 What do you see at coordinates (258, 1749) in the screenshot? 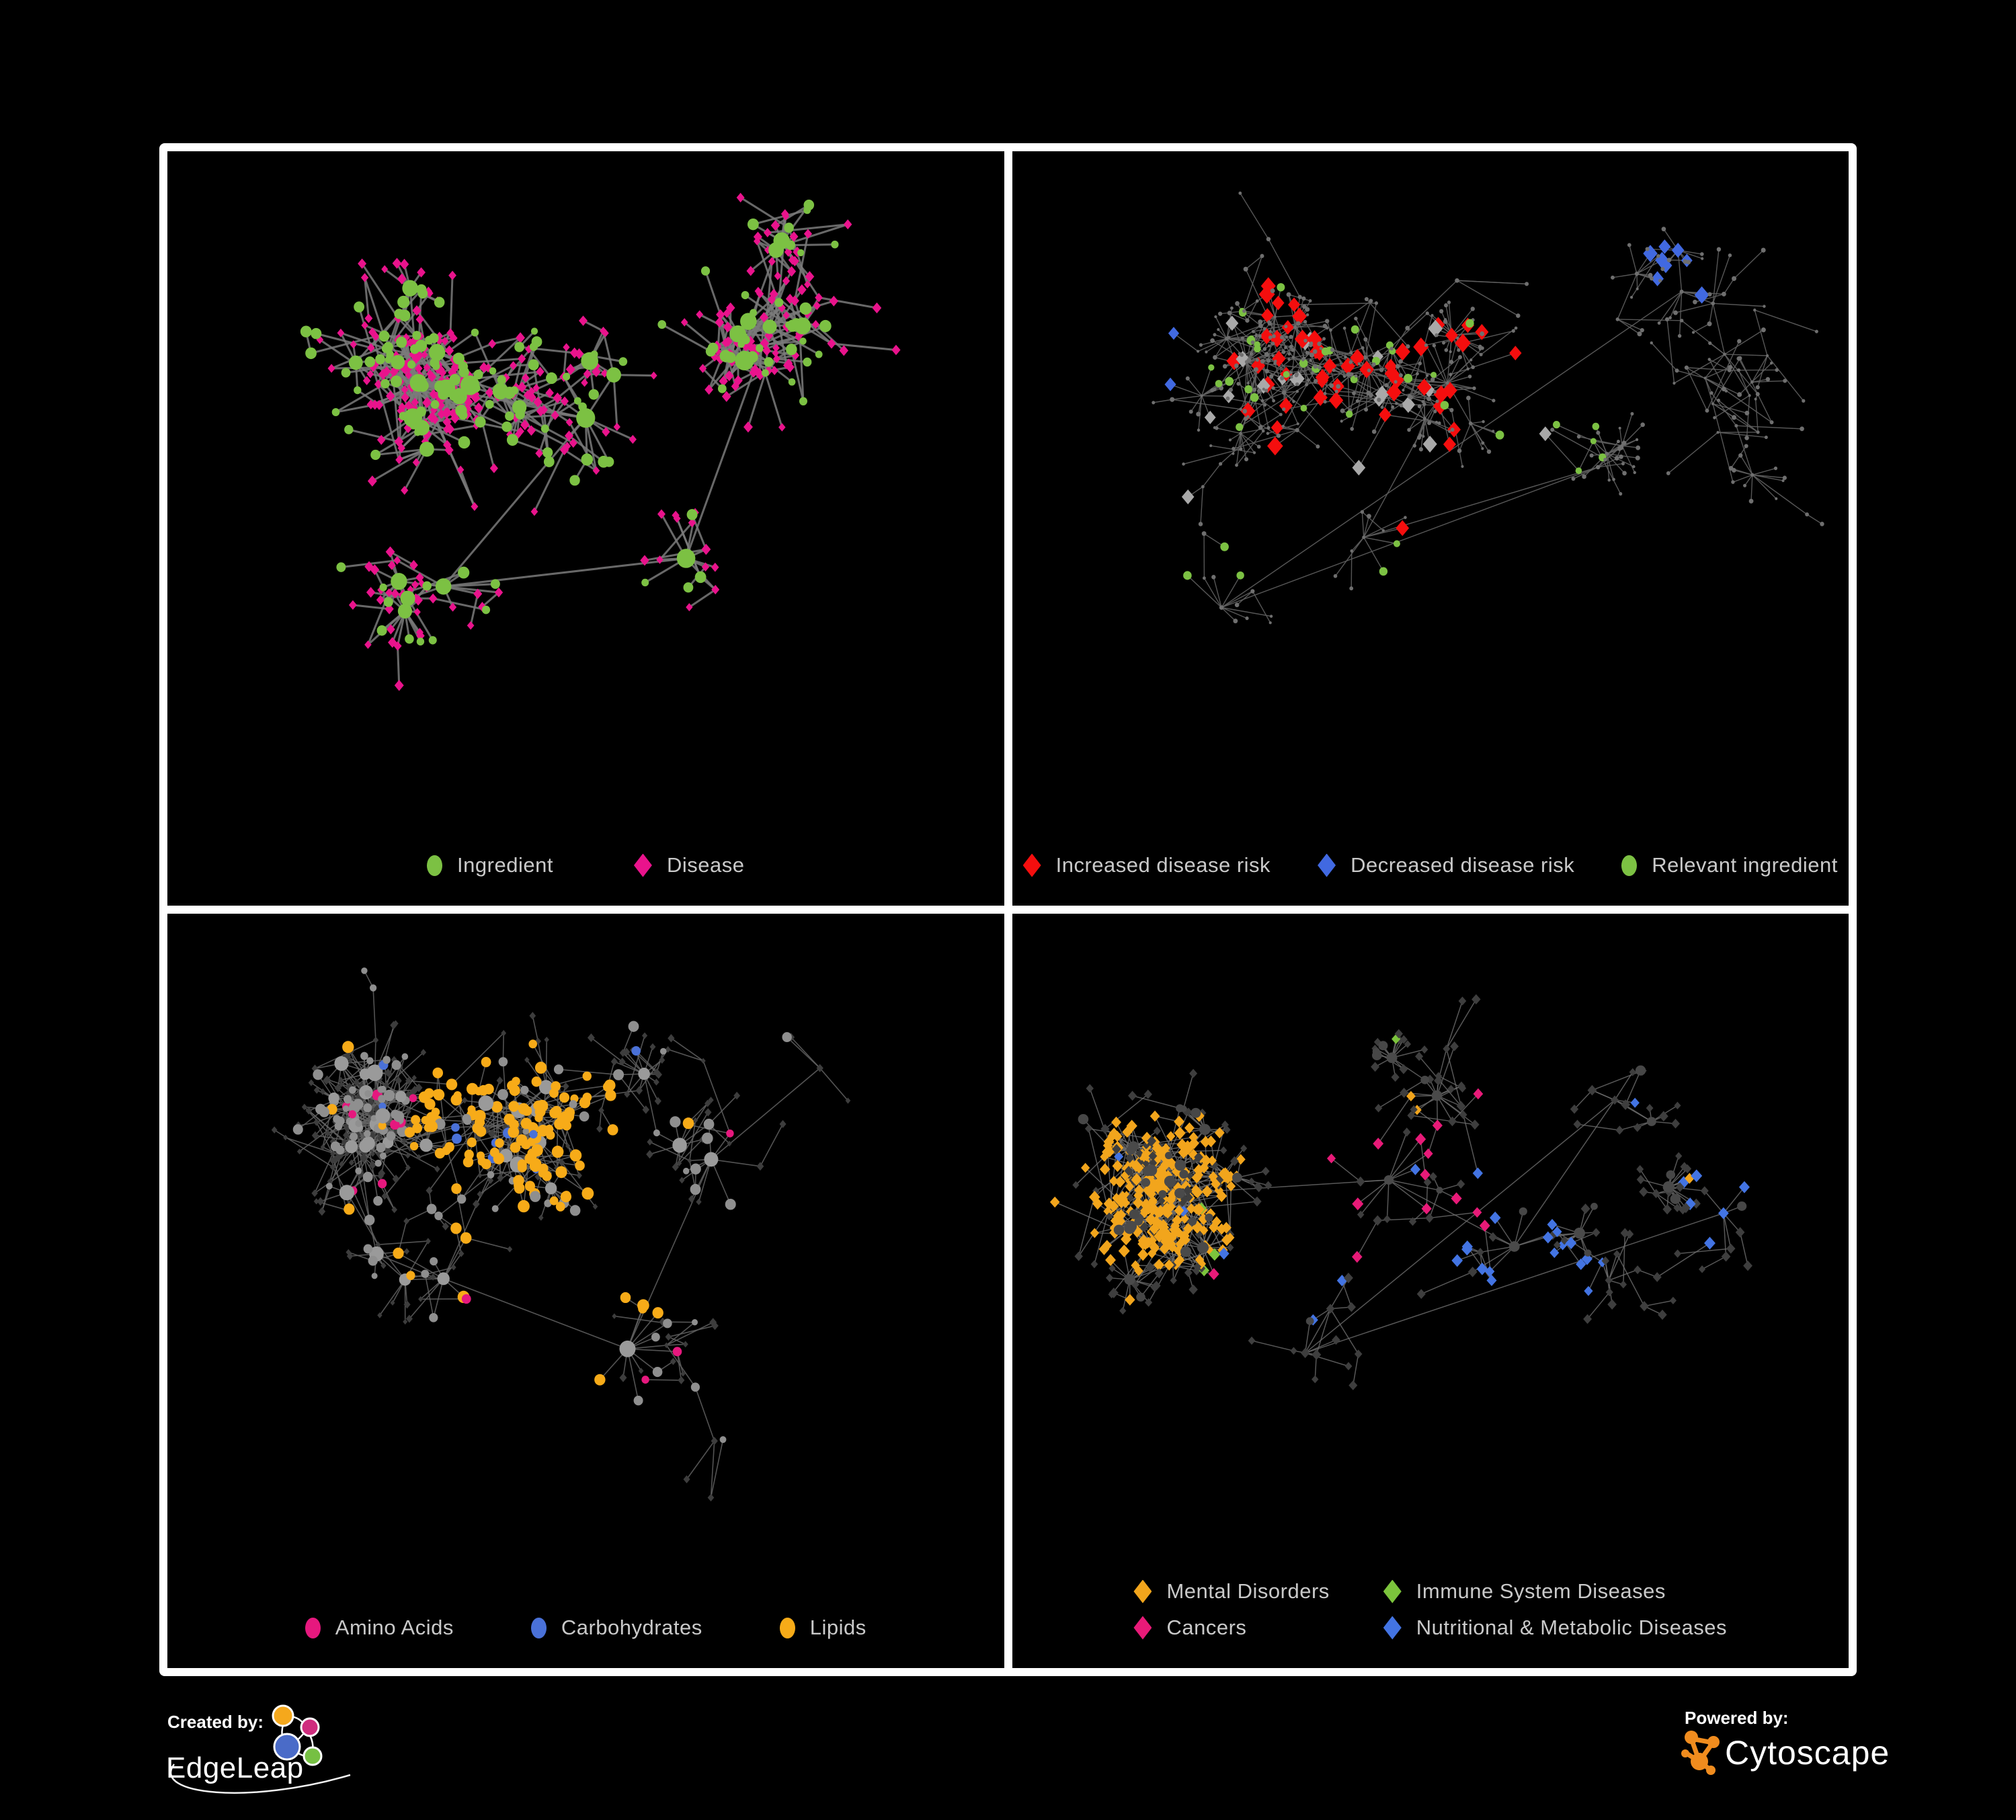
I see `edgeleap-logo: Created by: EdgeLeap` at bounding box center [258, 1749].